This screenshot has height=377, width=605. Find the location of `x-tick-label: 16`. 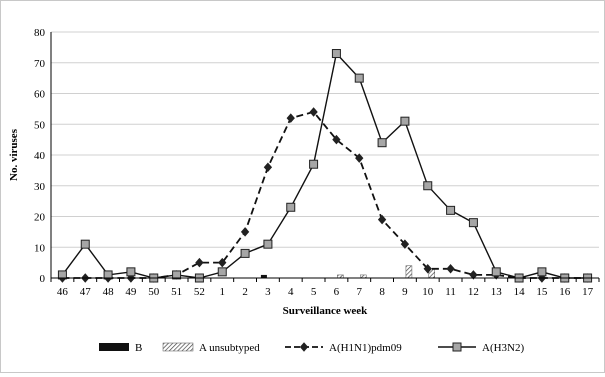

x-tick-label: 16 is located at coordinates (565, 292).